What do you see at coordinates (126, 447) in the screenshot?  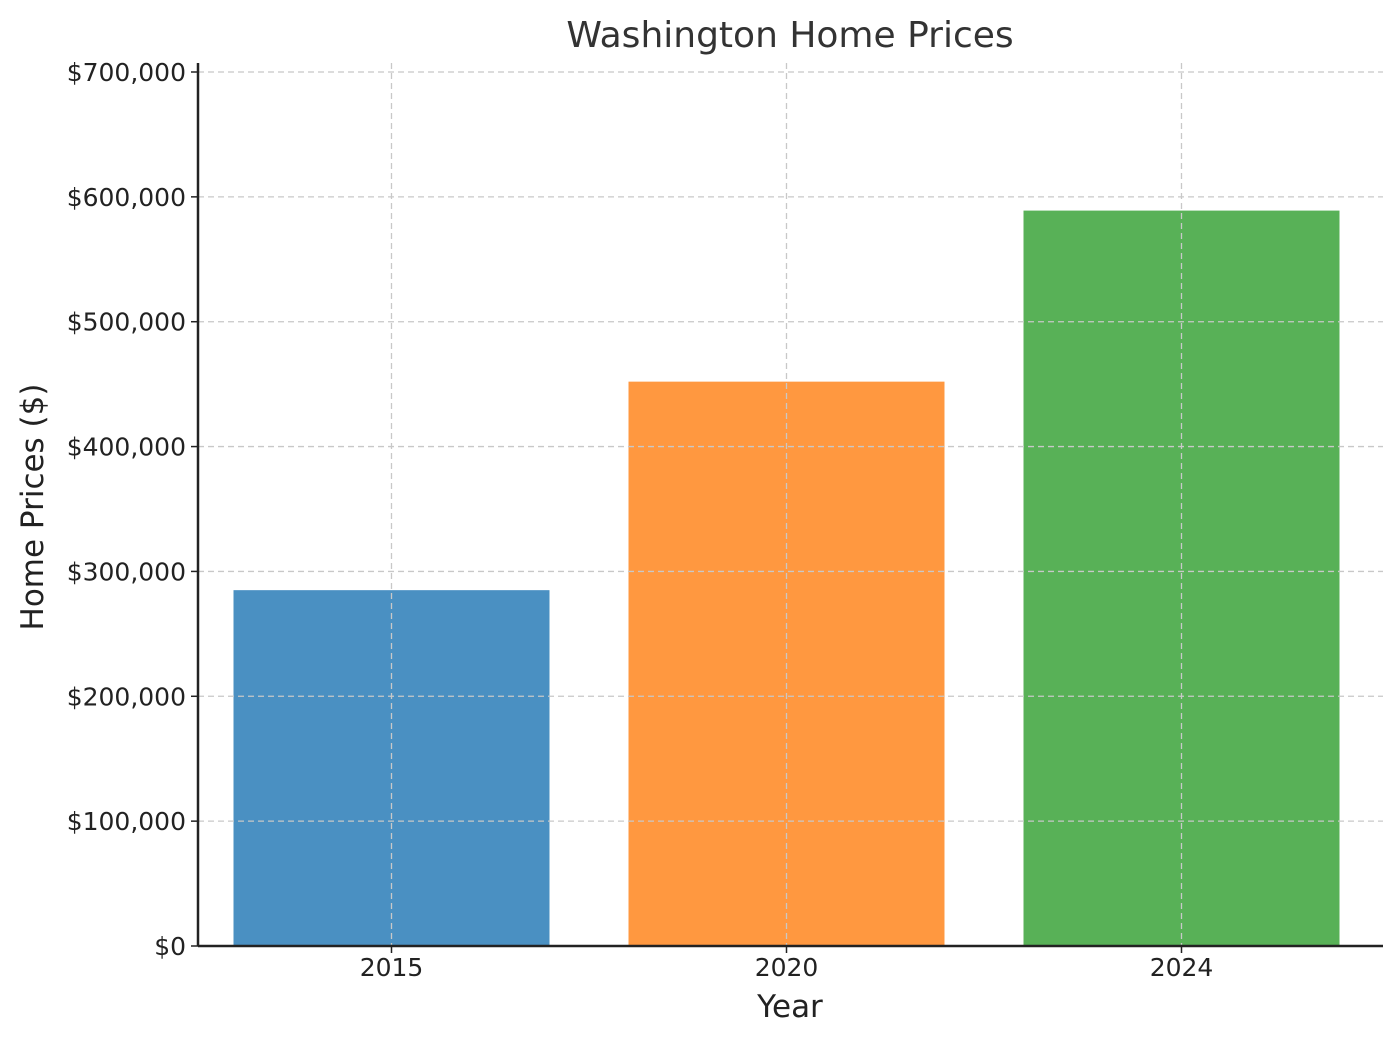 I see `y-tick-label: $400,000` at bounding box center [126, 447].